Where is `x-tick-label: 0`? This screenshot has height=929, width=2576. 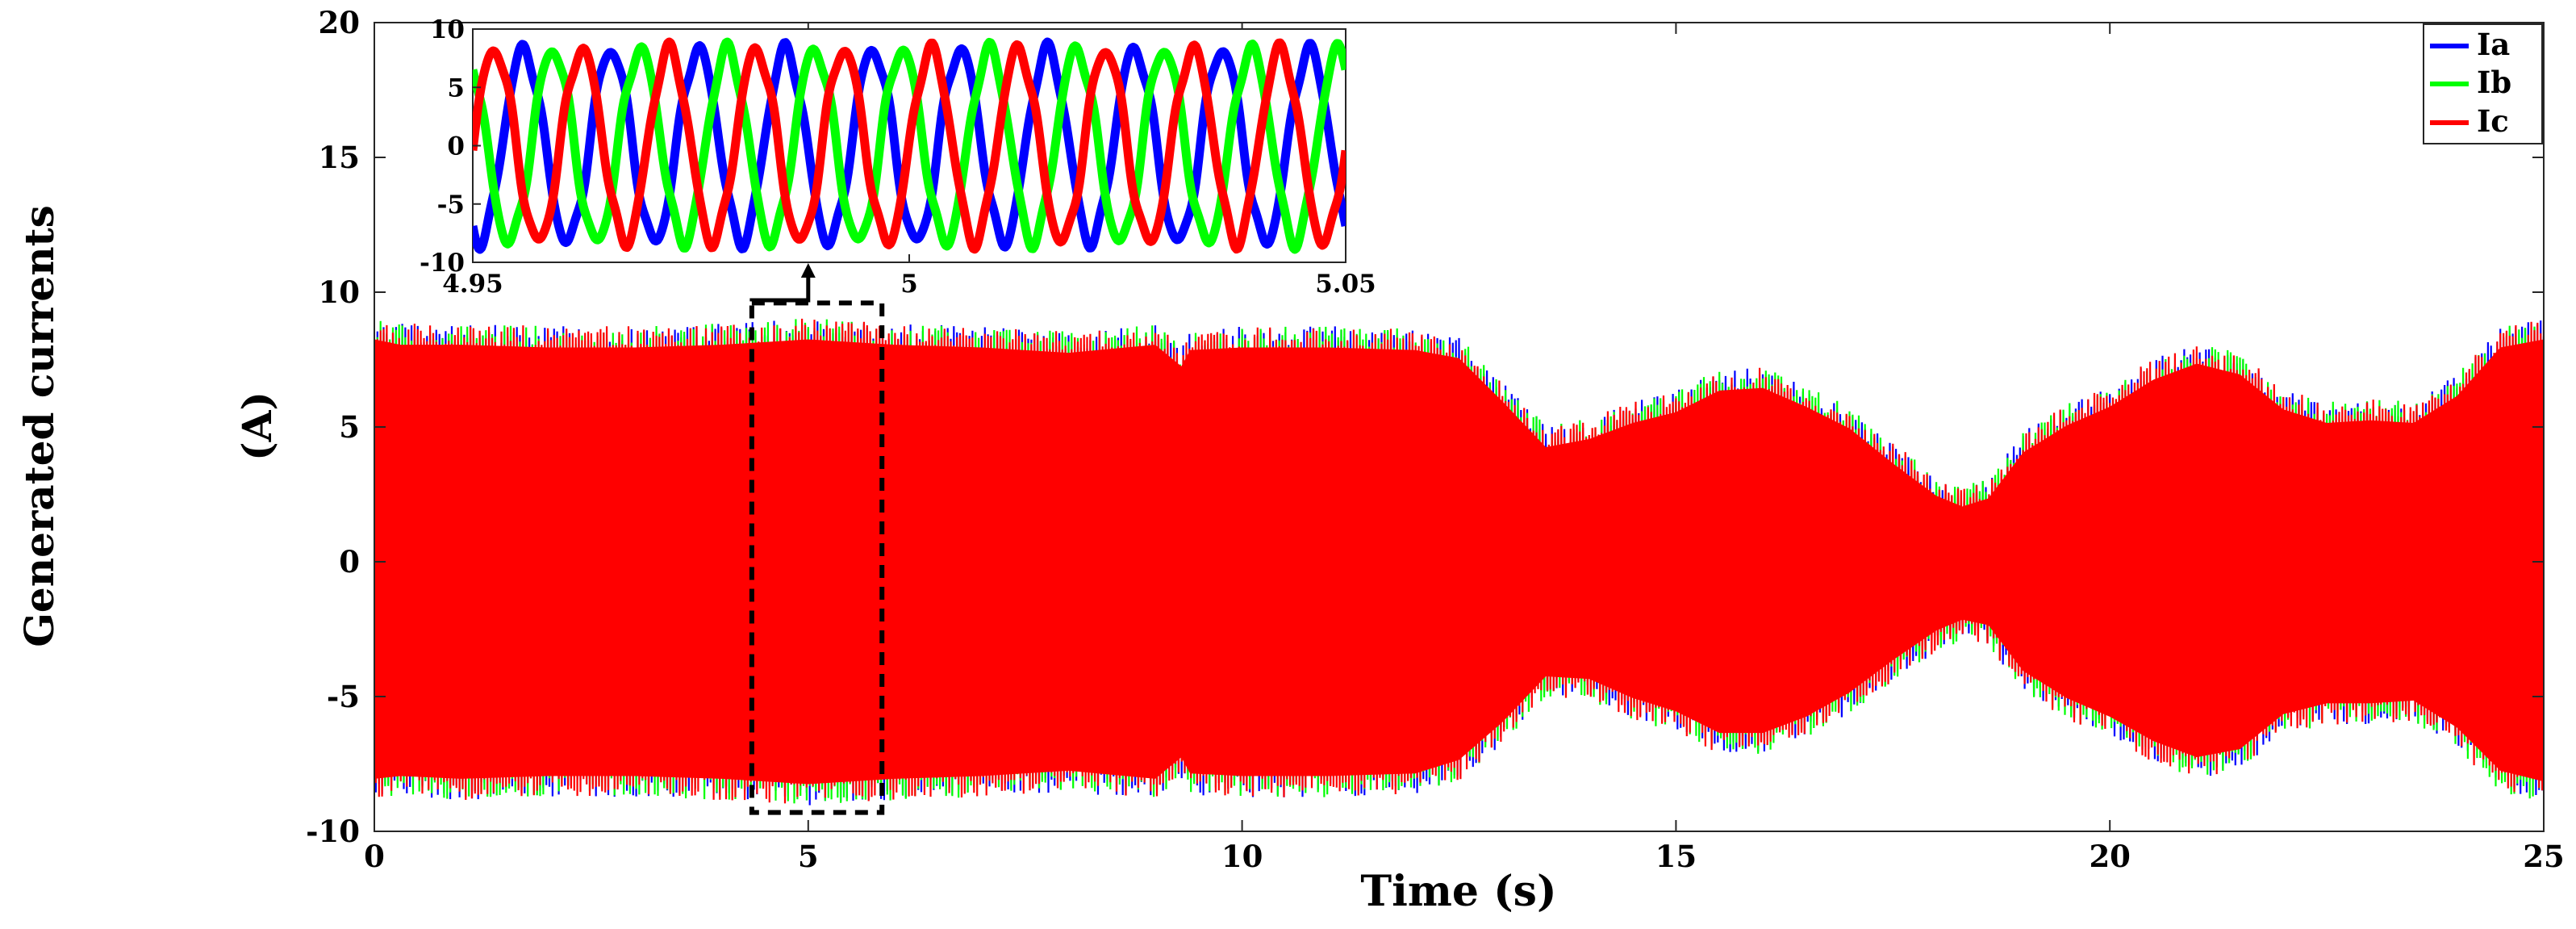 x-tick-label: 0 is located at coordinates (374, 856).